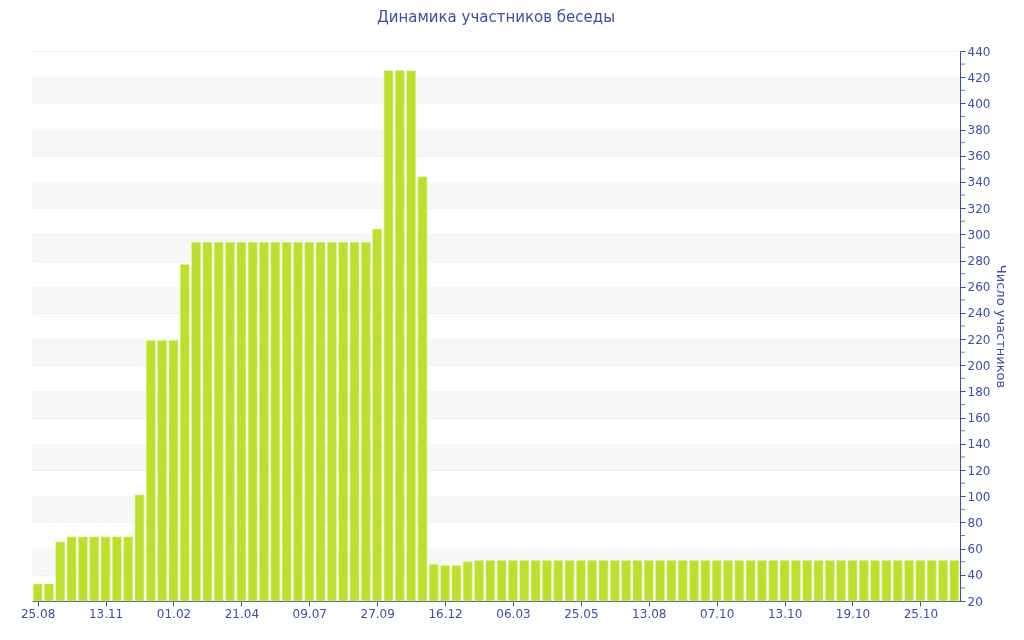 The image size is (1024, 640). I want to click on x-tick-label: 06.03, so click(513, 613).